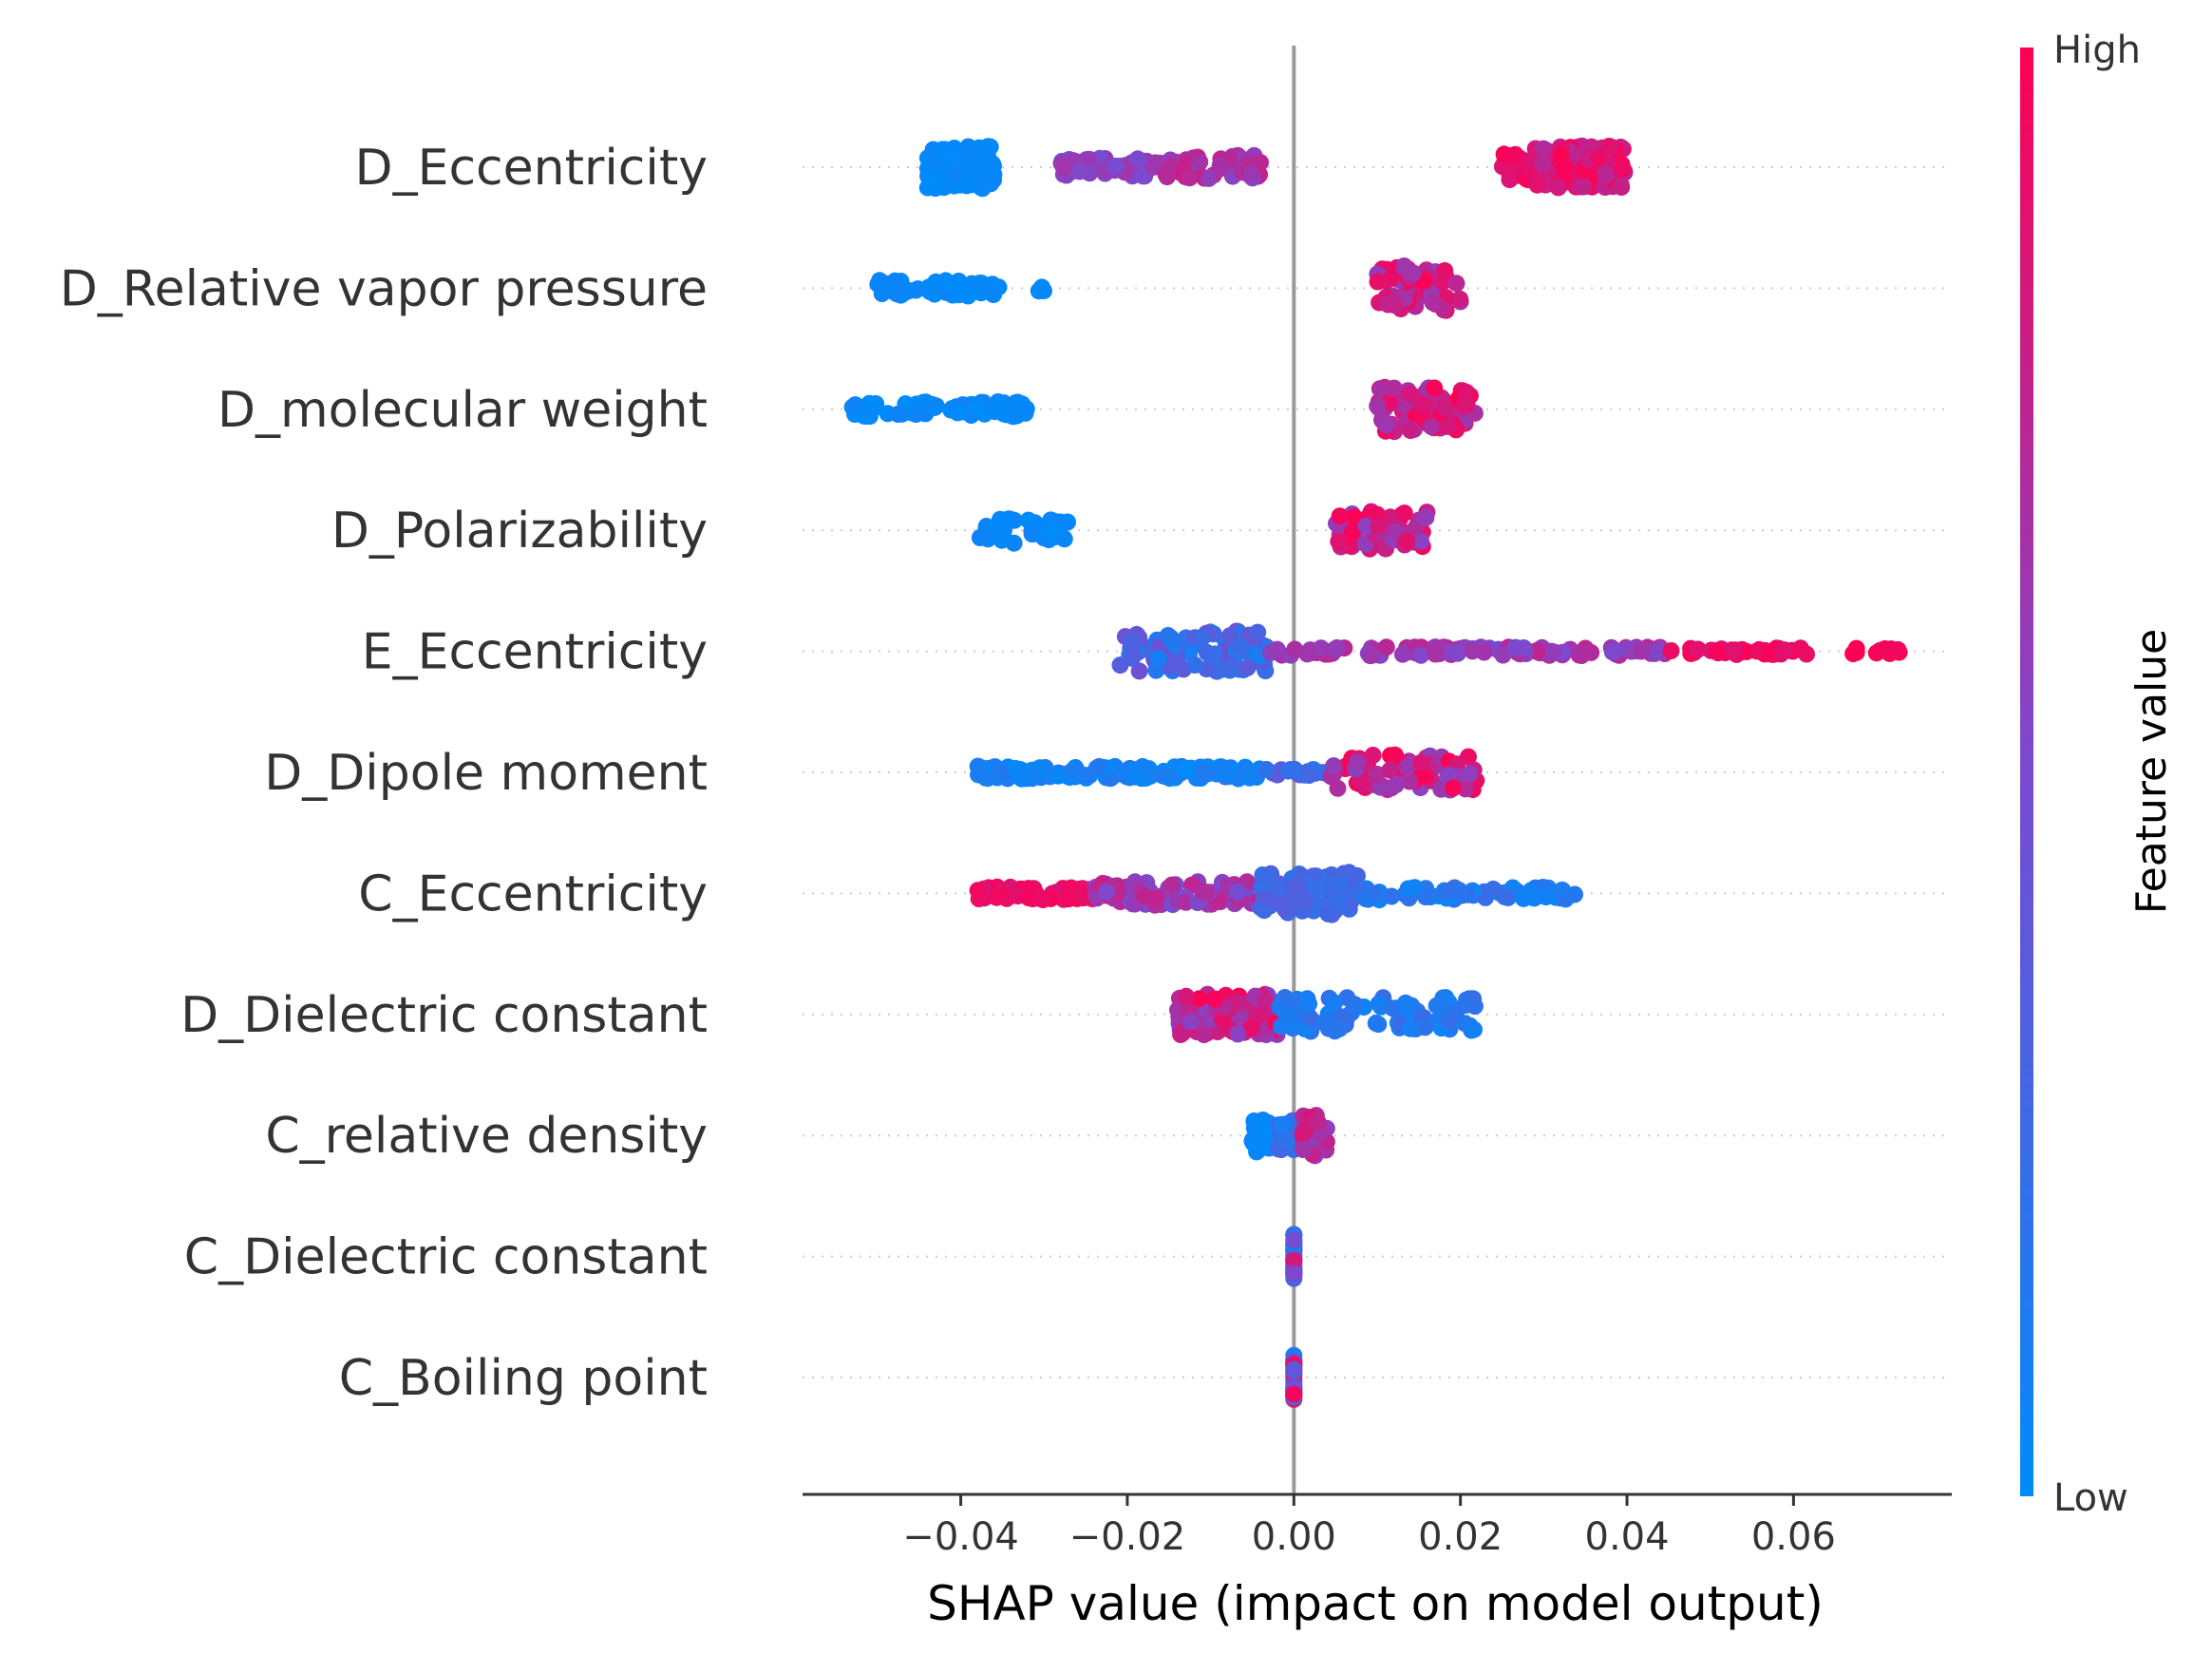 The height and width of the screenshot is (1654, 2212). Describe the element at coordinates (1127, 1537) in the screenshot. I see `x-tick-label: −0.02` at that location.